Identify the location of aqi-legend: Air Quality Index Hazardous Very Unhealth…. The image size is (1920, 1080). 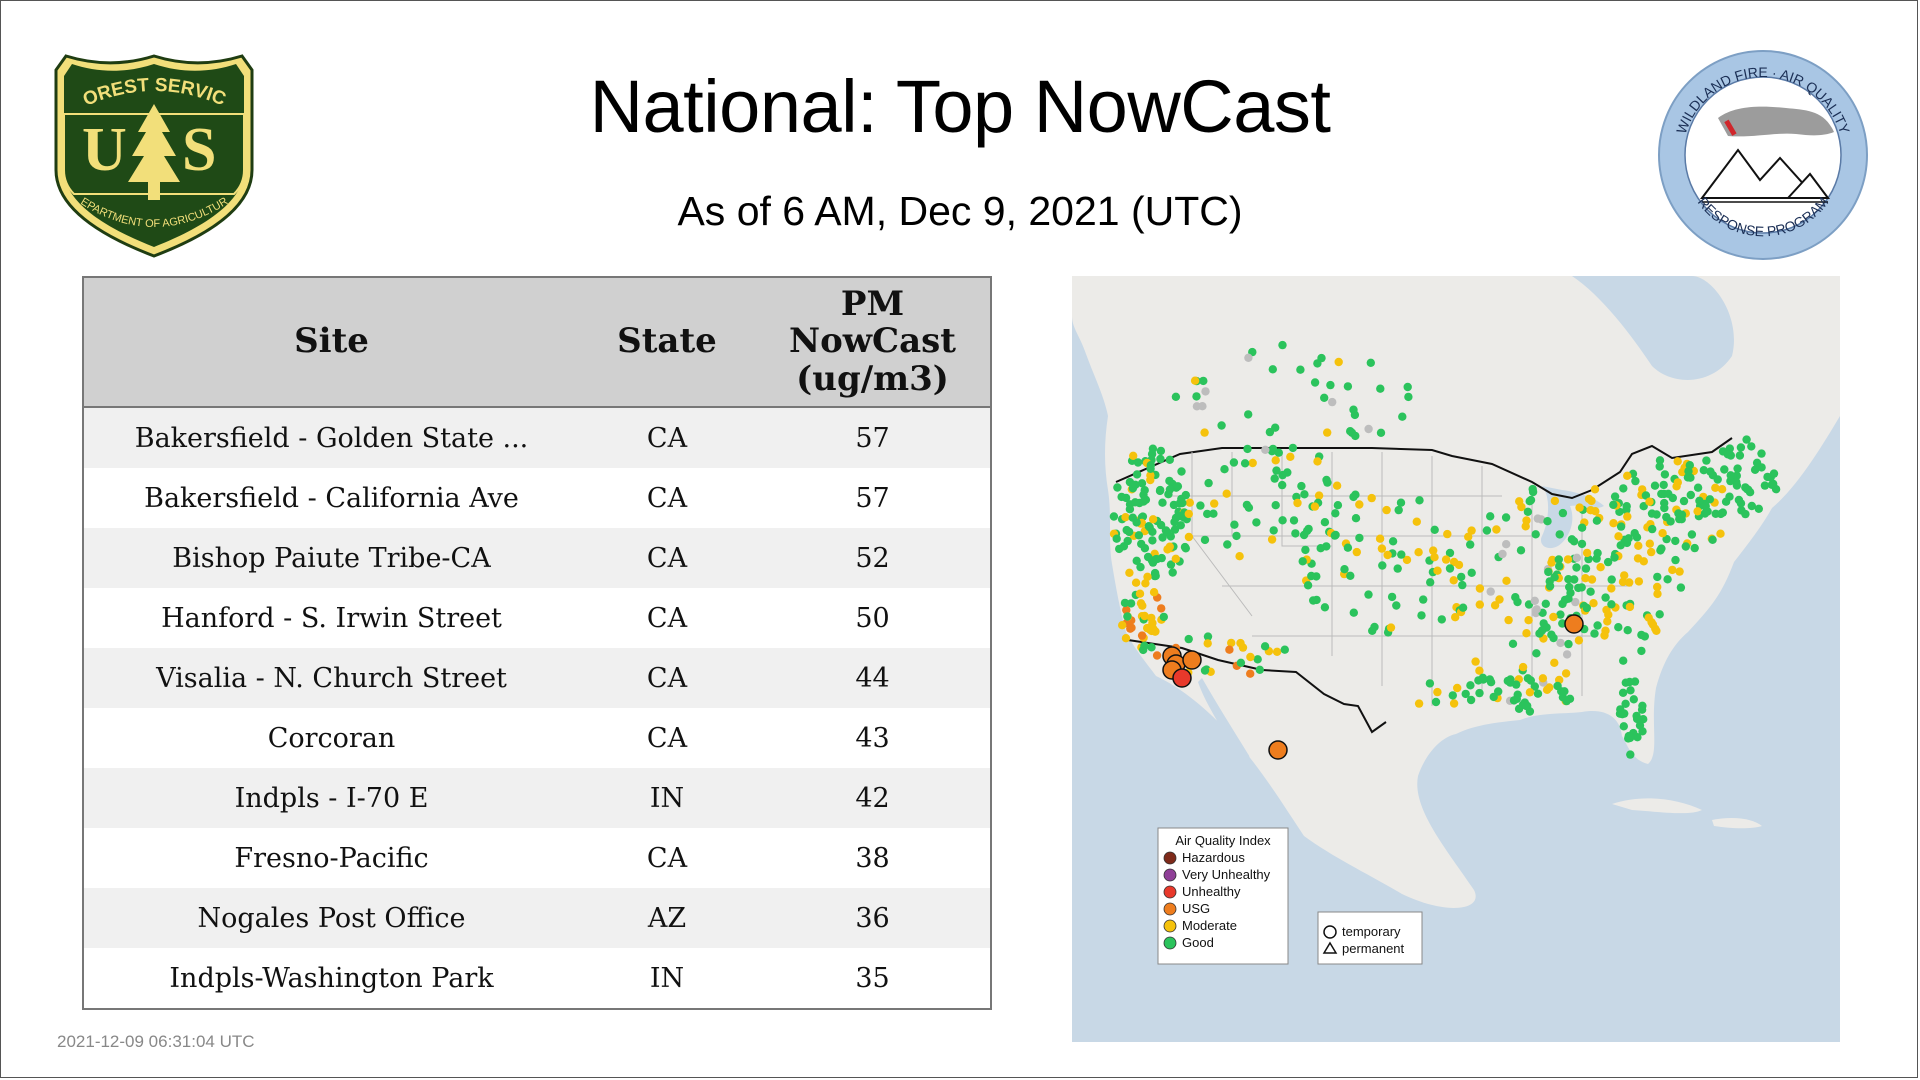
(1223, 896).